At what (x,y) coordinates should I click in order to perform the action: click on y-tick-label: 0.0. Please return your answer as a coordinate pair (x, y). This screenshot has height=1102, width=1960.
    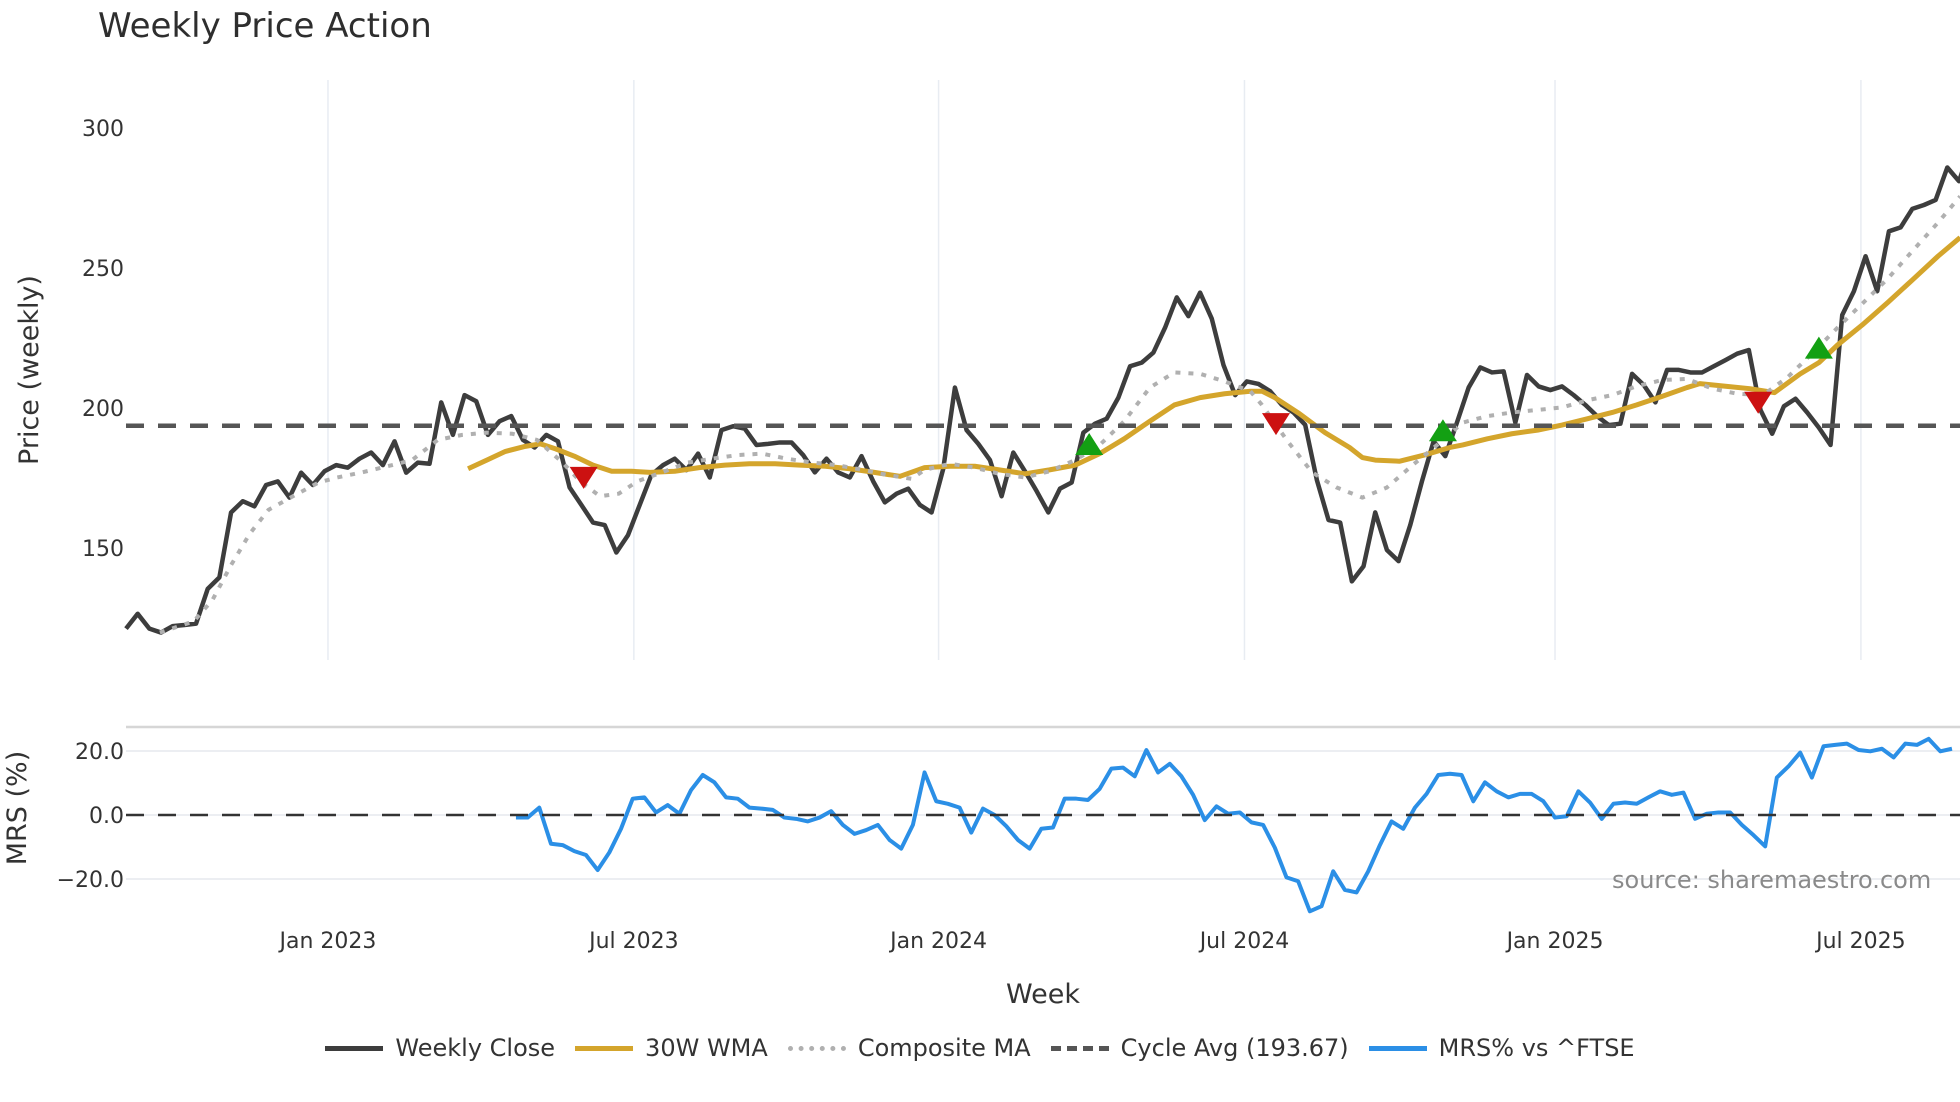
    Looking at the image, I should click on (106, 816).